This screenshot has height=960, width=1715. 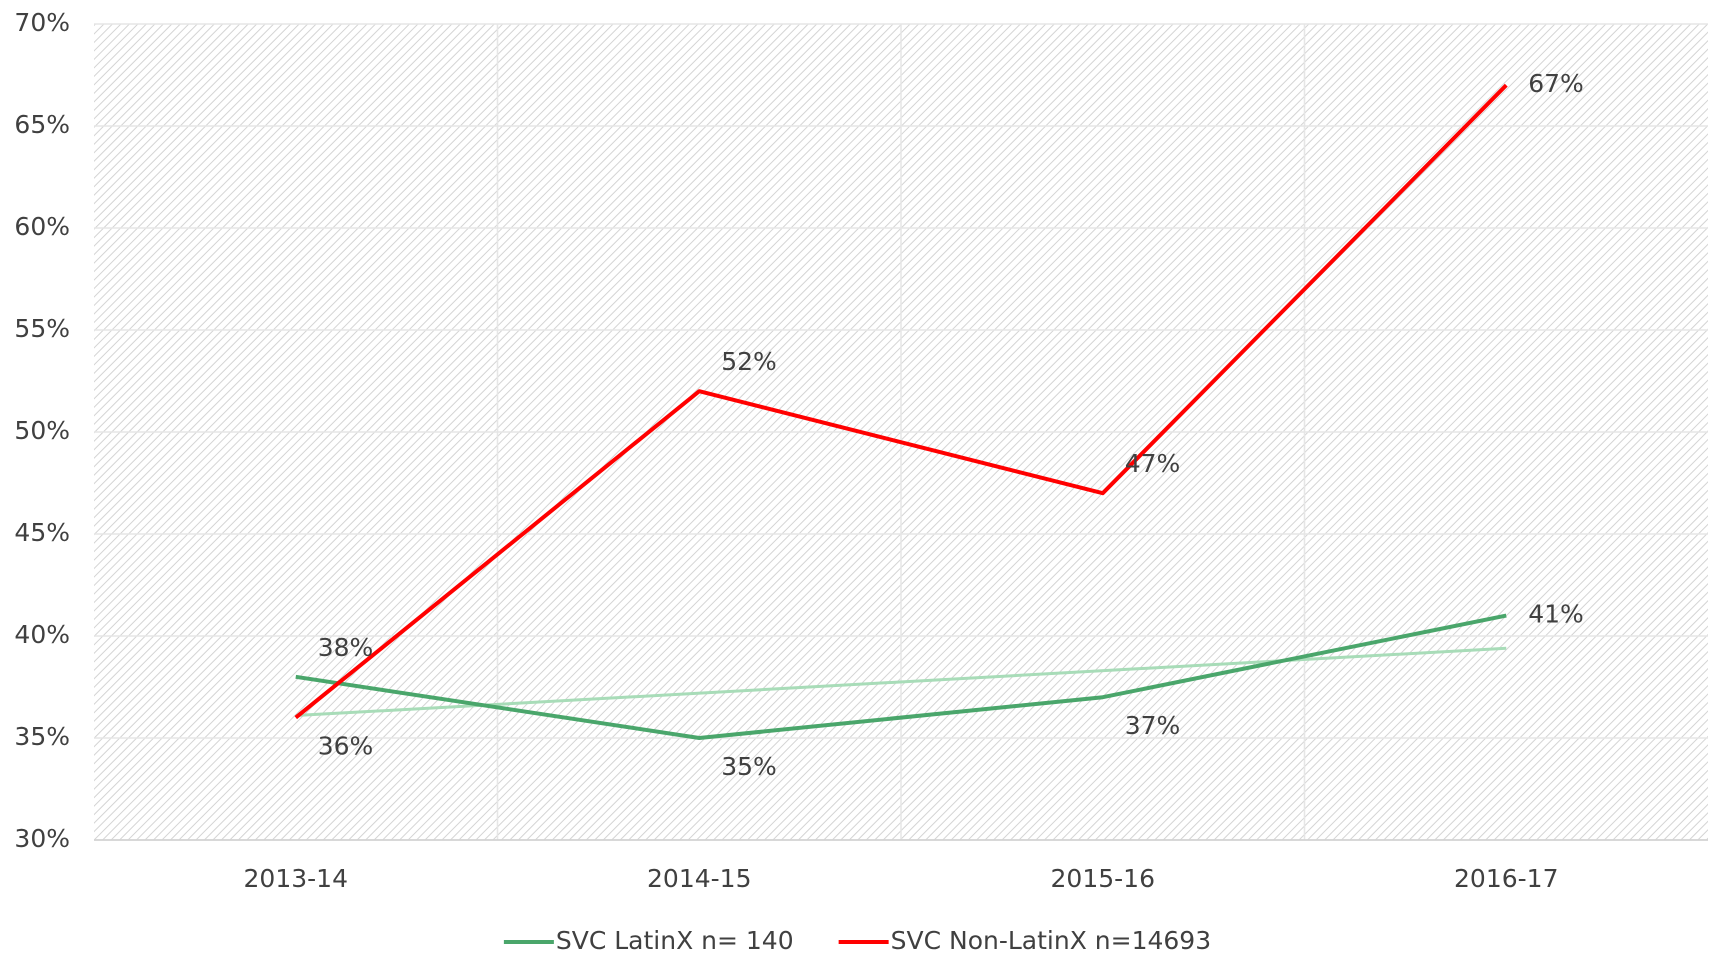 What do you see at coordinates (675, 940) in the screenshot?
I see `legend-label: SVC LatinX n= 140` at bounding box center [675, 940].